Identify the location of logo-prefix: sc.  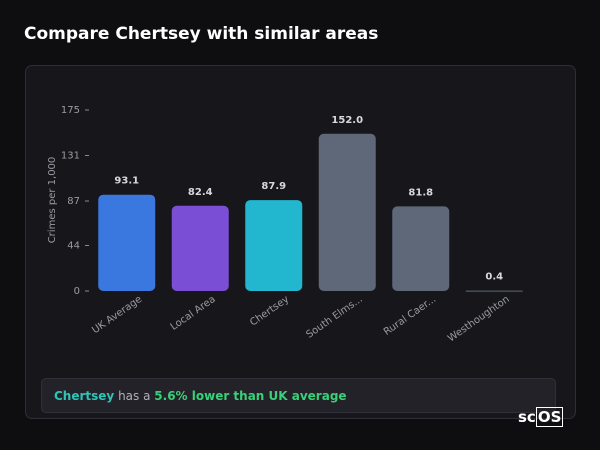
(527, 417).